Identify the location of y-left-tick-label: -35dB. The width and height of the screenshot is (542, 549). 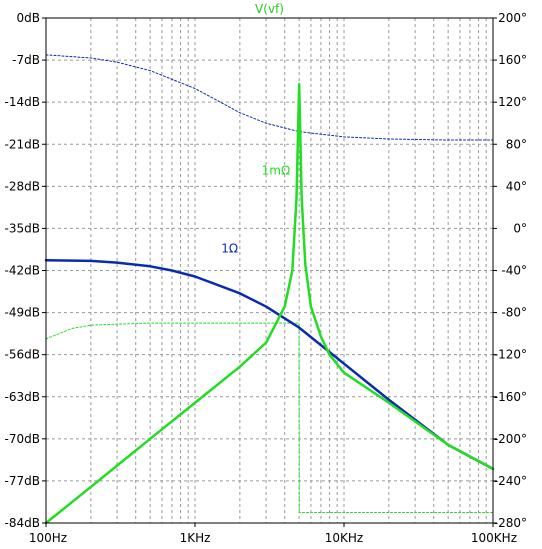
(22, 228).